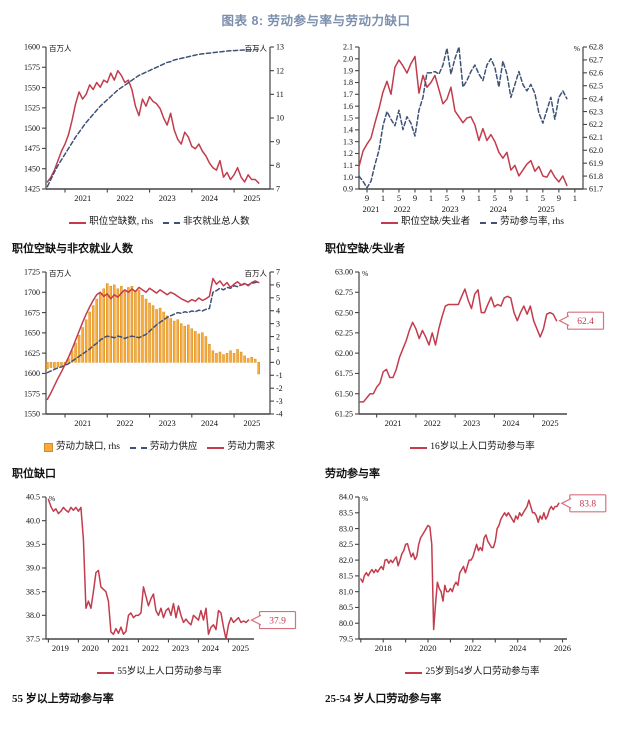 This screenshot has height=735, width=632. Describe the element at coordinates (278, 310) in the screenshot. I see `svg-text: 4` at that location.